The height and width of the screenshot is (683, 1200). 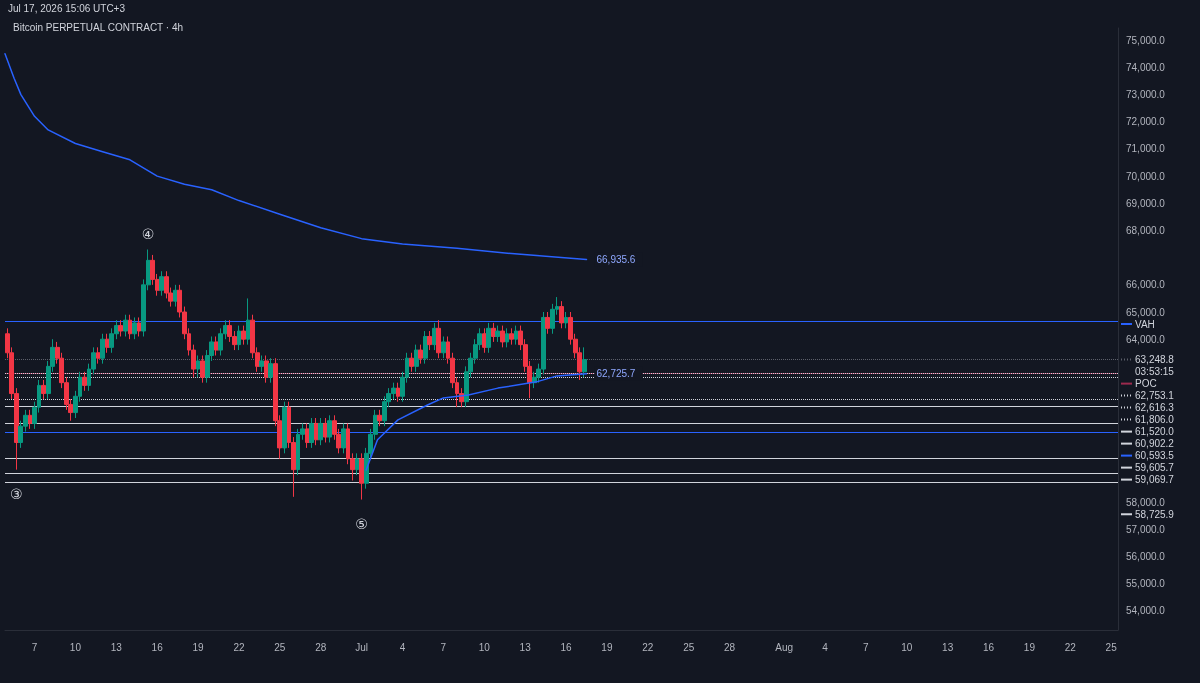 What do you see at coordinates (362, 647) in the screenshot?
I see `x-tick-label: Jul` at bounding box center [362, 647].